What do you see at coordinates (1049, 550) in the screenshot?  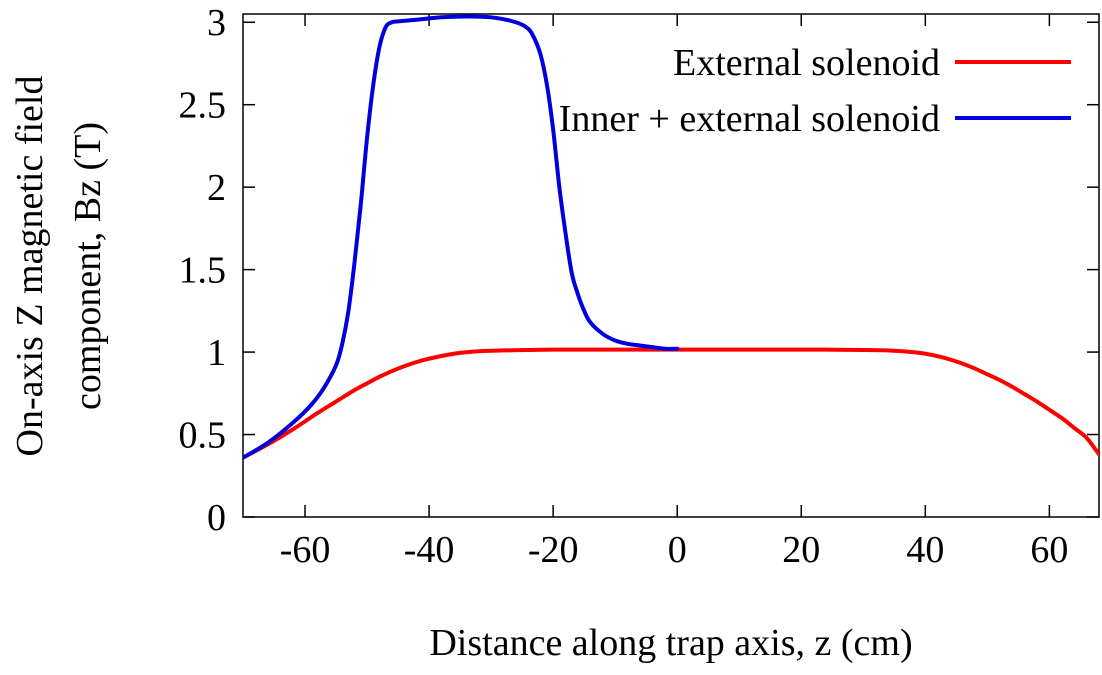 I see `x-tick-label: 60` at bounding box center [1049, 550].